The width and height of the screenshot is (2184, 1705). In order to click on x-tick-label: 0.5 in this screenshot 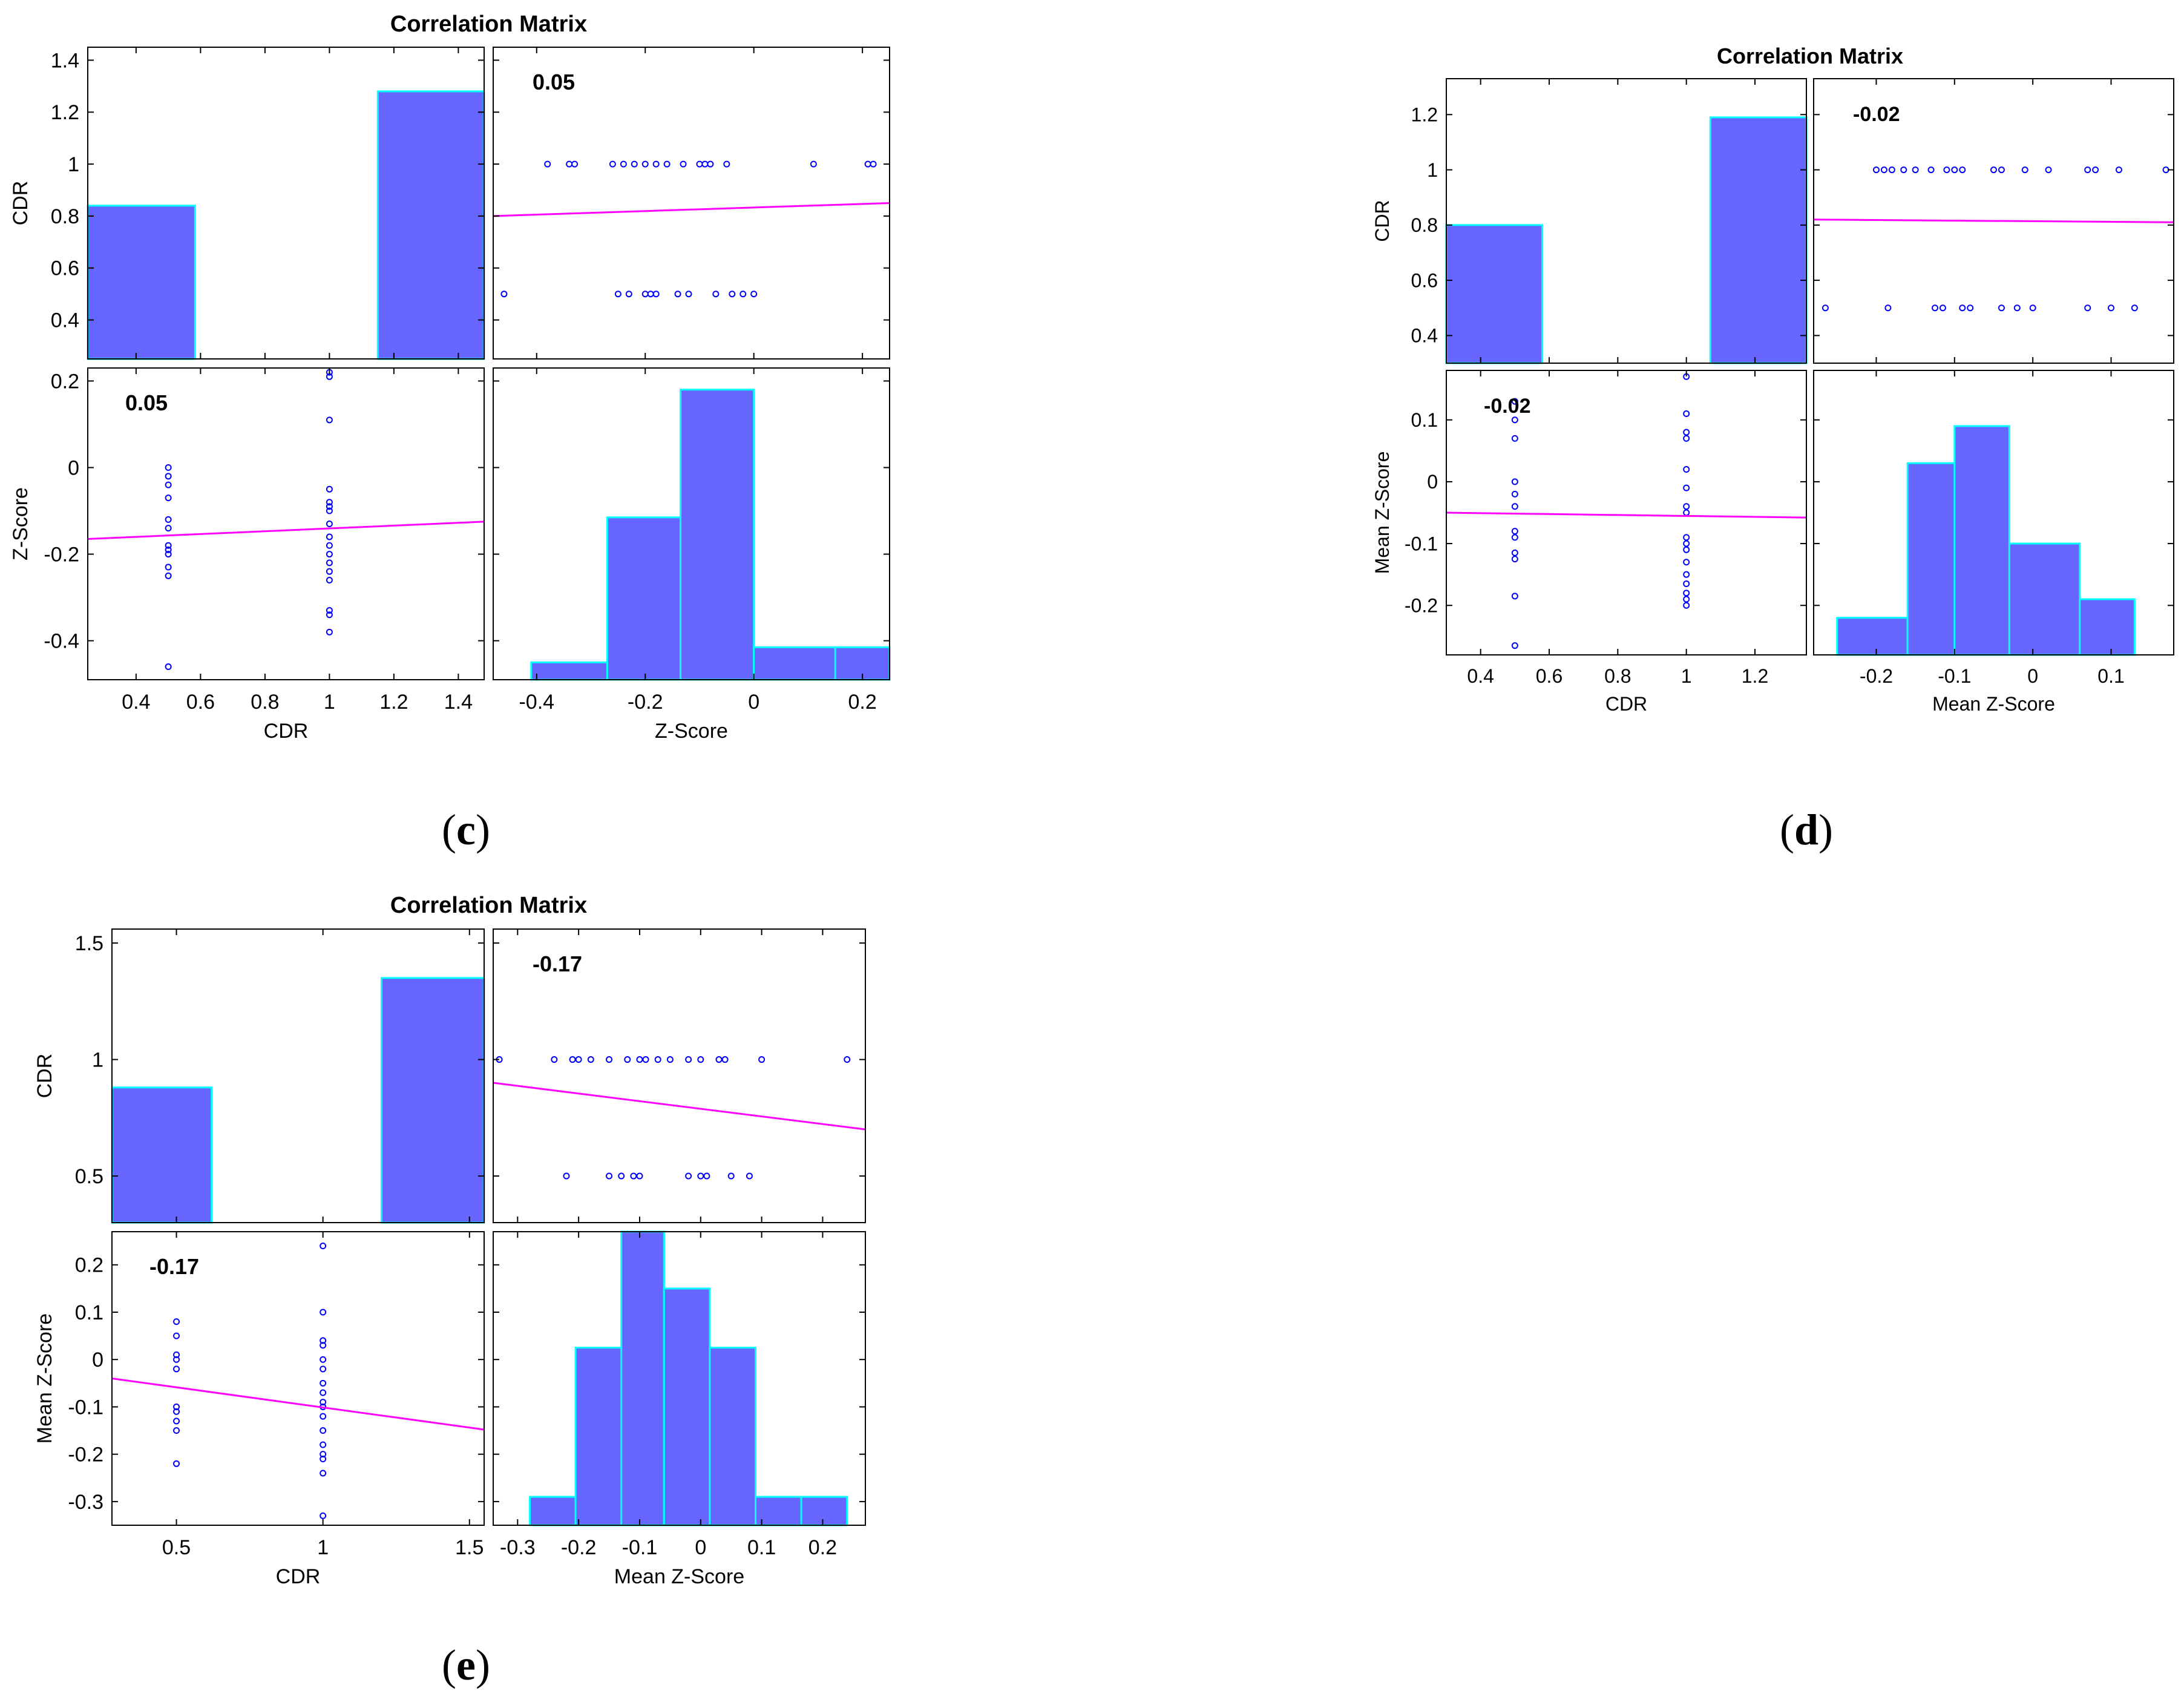, I will do `click(176, 1547)`.